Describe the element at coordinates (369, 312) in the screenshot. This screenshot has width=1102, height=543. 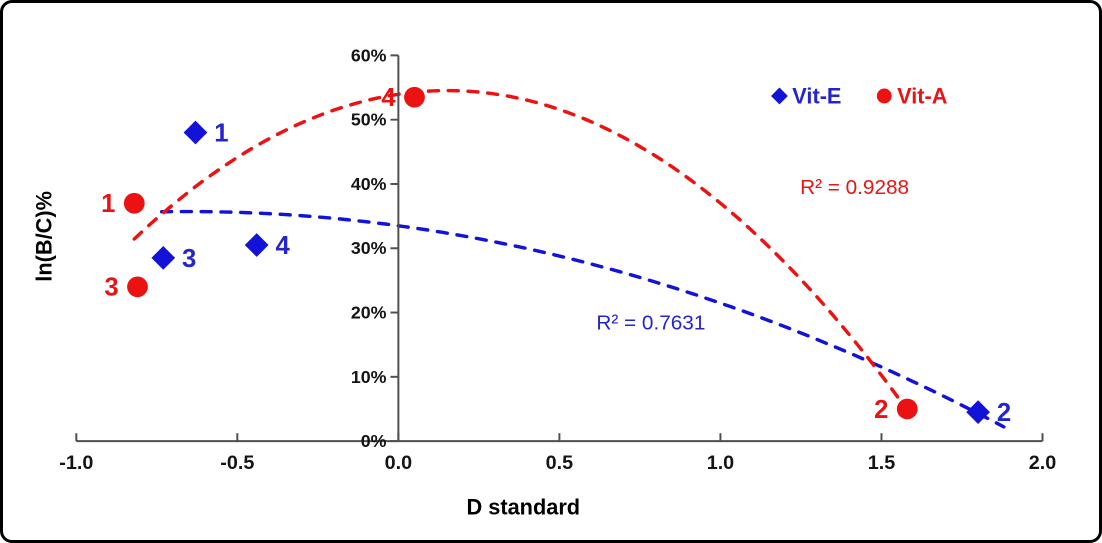
I see `y-tick-label: 20%` at that location.